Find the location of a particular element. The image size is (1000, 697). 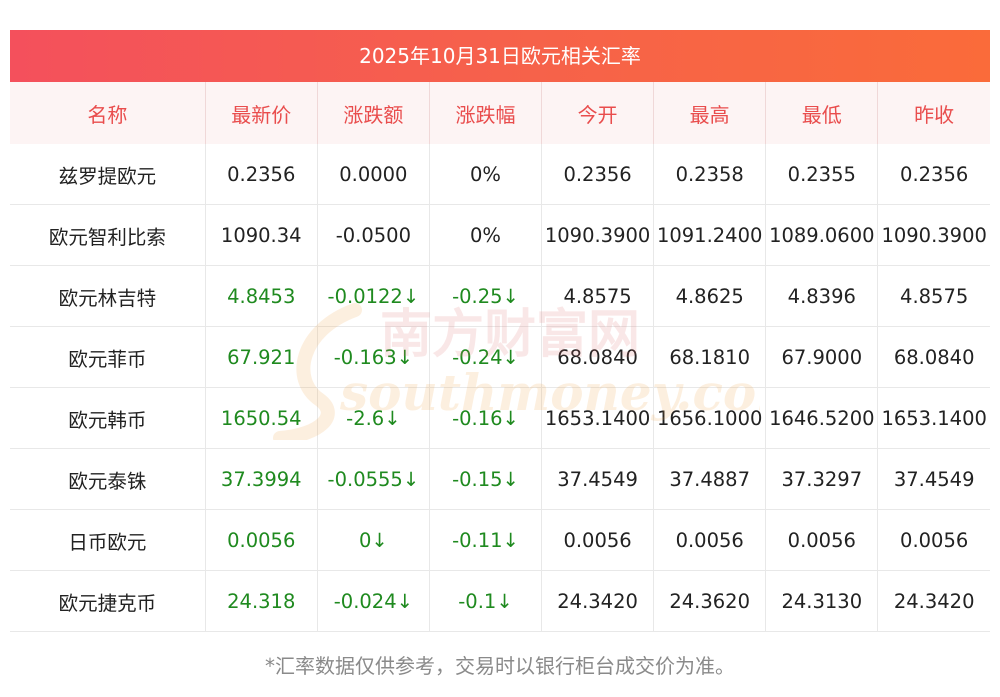

cell-open: 0.2356 is located at coordinates (598, 174).